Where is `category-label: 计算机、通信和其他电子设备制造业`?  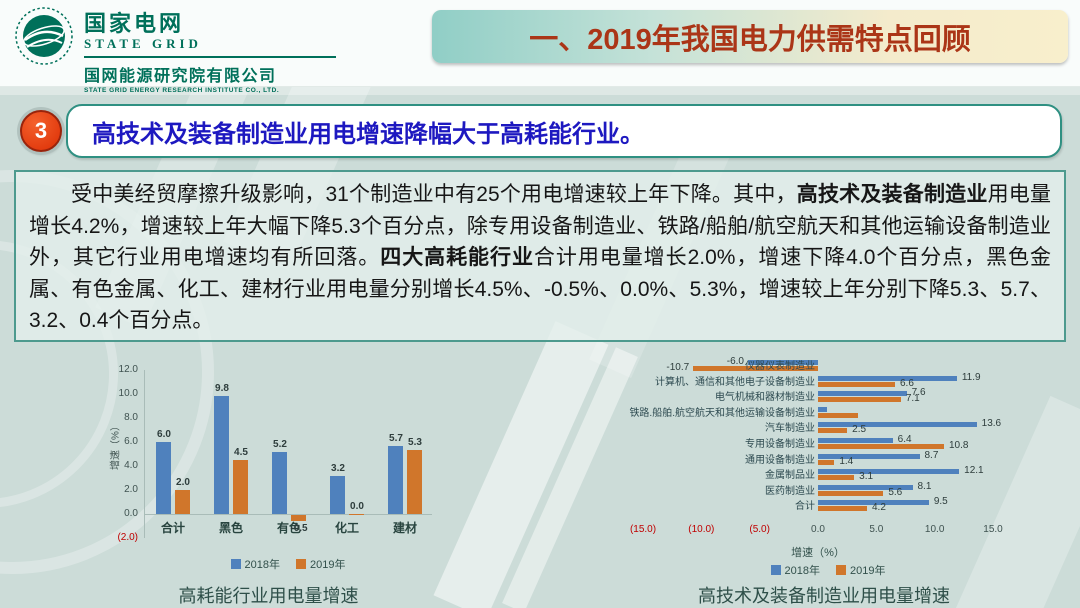
category-label: 计算机、通信和其他电子设备制造业 is located at coordinates (735, 382).